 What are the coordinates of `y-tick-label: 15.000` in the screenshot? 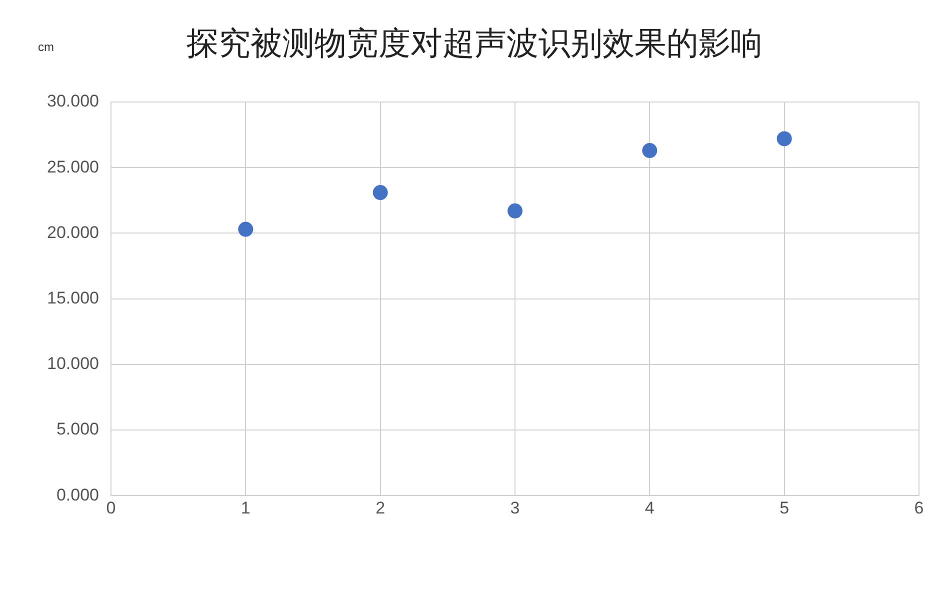 It's located at (72, 298).